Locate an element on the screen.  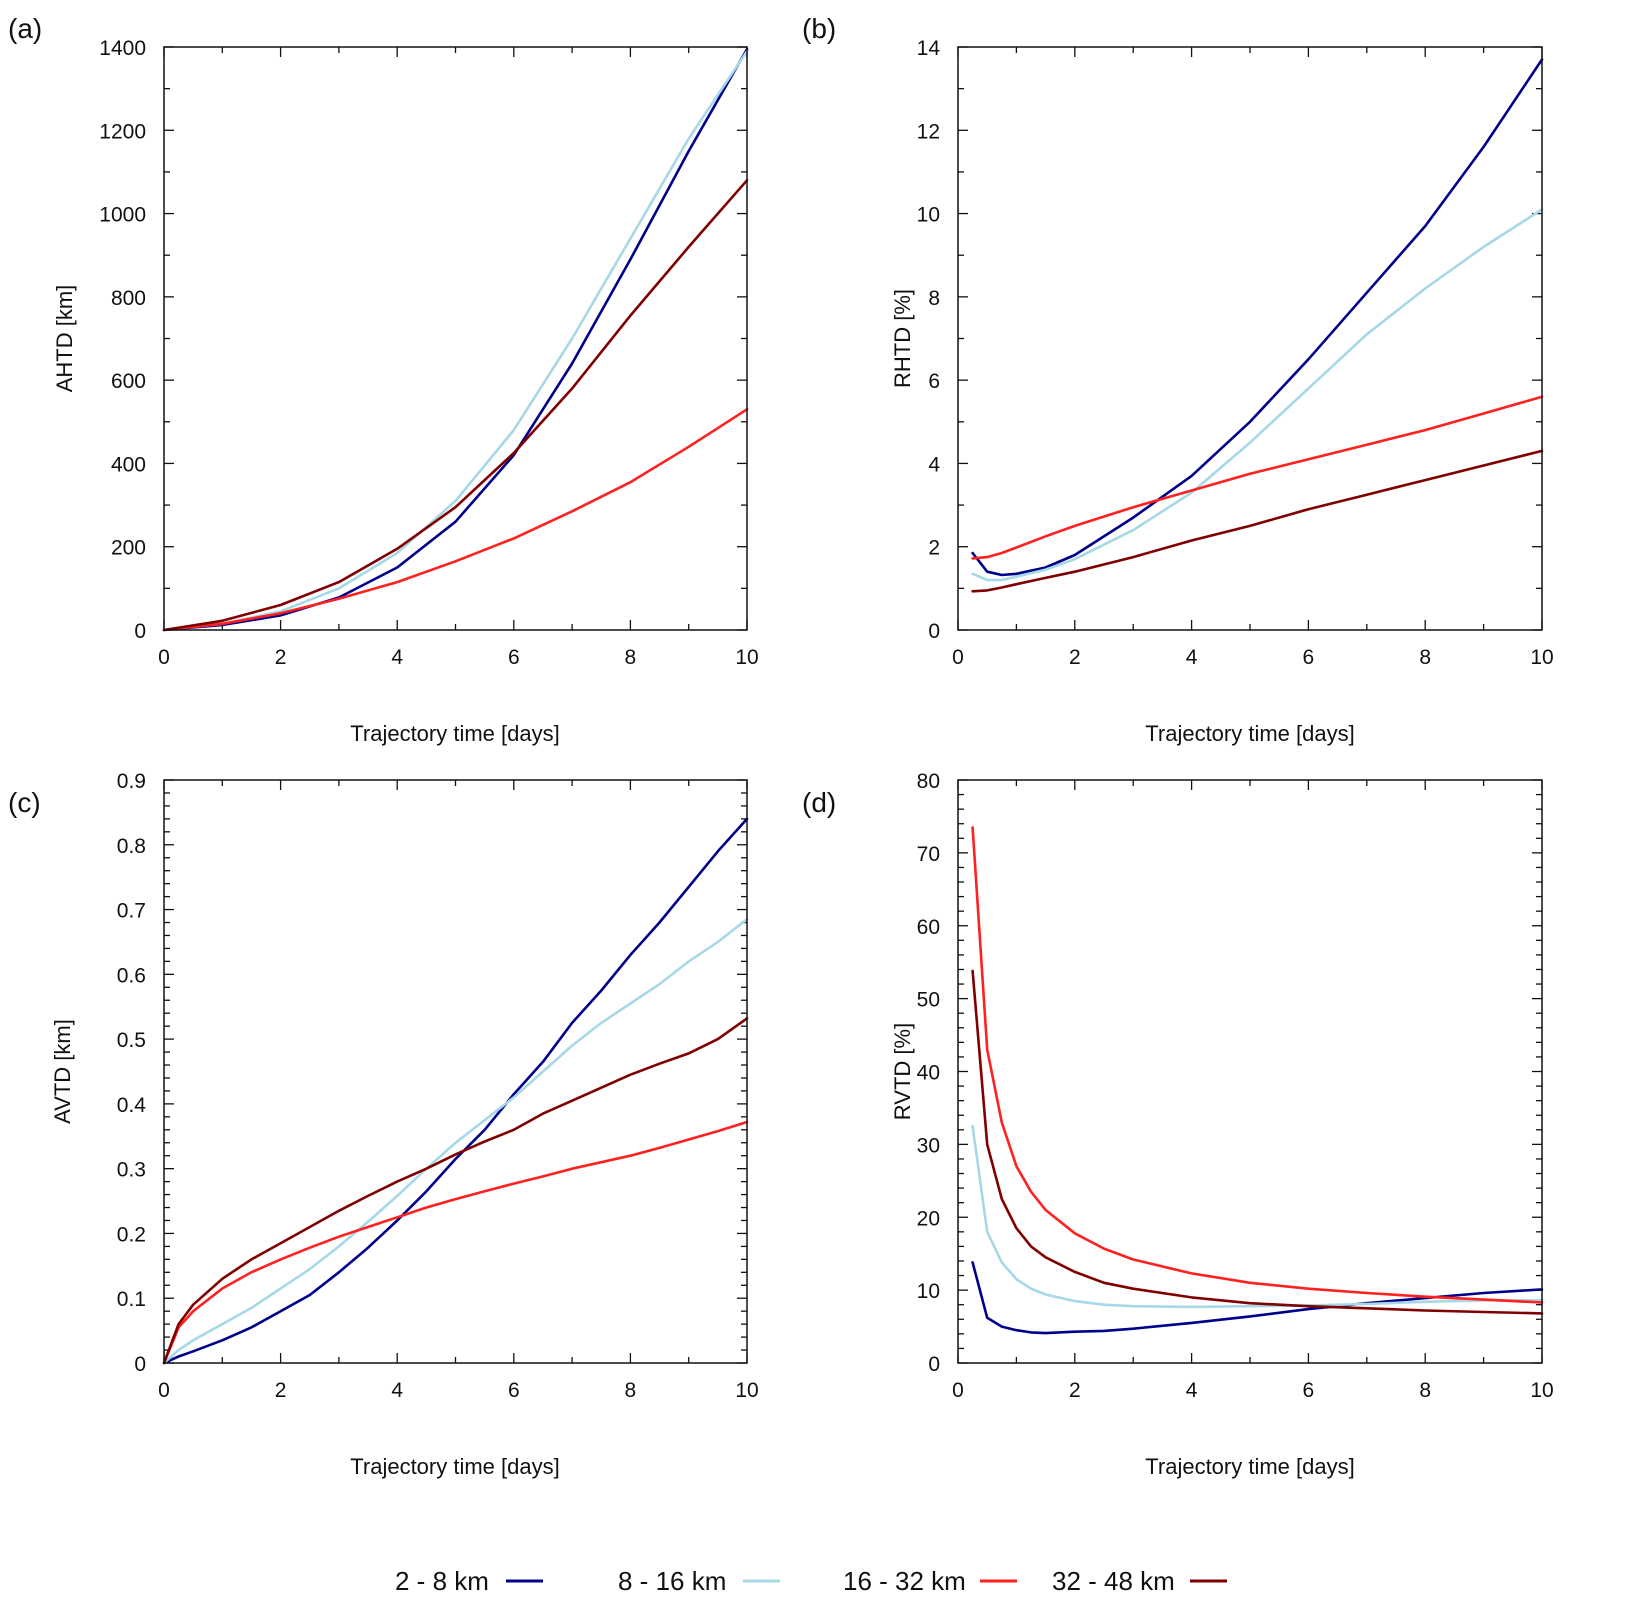
y-axis-label-b: RHTD [%] is located at coordinates (902, 338).